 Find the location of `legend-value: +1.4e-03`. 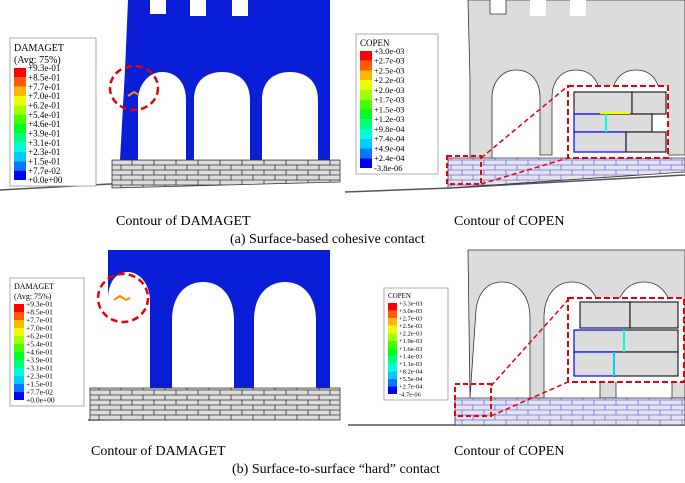

legend-value: +1.4e-03 is located at coordinates (410, 356).